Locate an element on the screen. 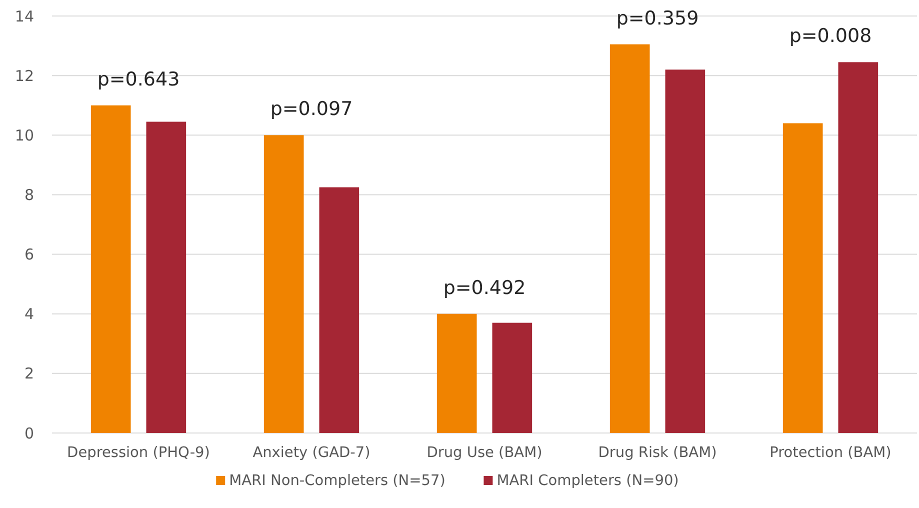 The width and height of the screenshot is (919, 508). legend-label: MARI Non-Completers (N=57) is located at coordinates (337, 481).